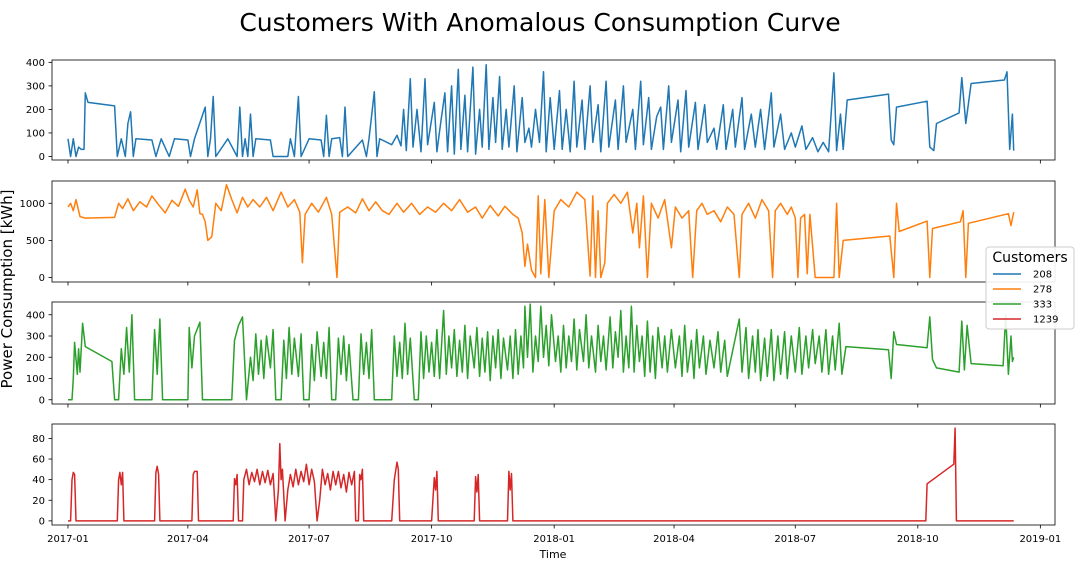 Image resolution: width=1080 pixels, height=576 pixels. I want to click on y-tick-label: 60, so click(38, 460).